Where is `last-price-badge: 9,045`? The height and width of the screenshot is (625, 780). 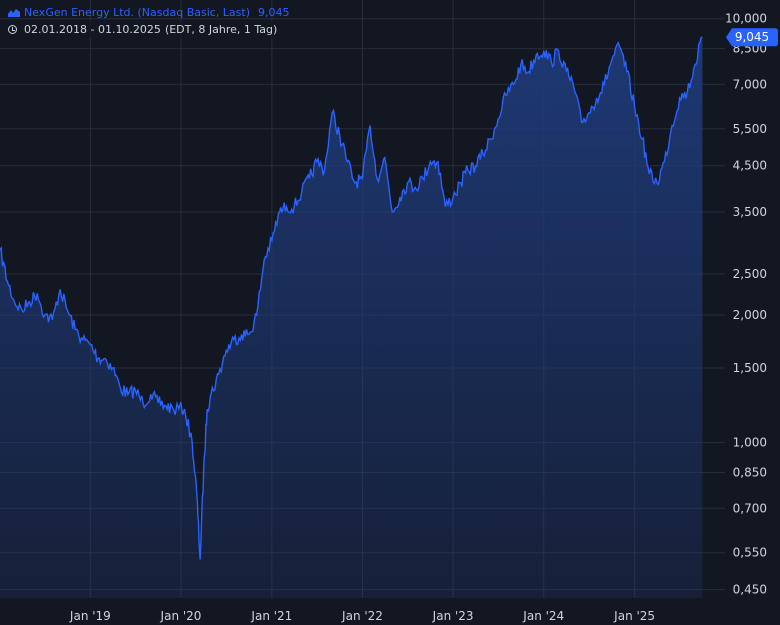
last-price-badge: 9,045 is located at coordinates (752, 37).